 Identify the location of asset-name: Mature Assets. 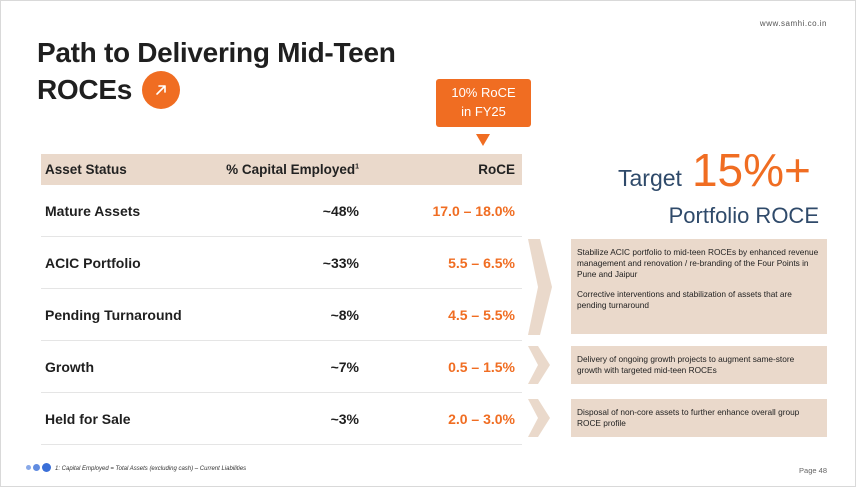
(93, 210).